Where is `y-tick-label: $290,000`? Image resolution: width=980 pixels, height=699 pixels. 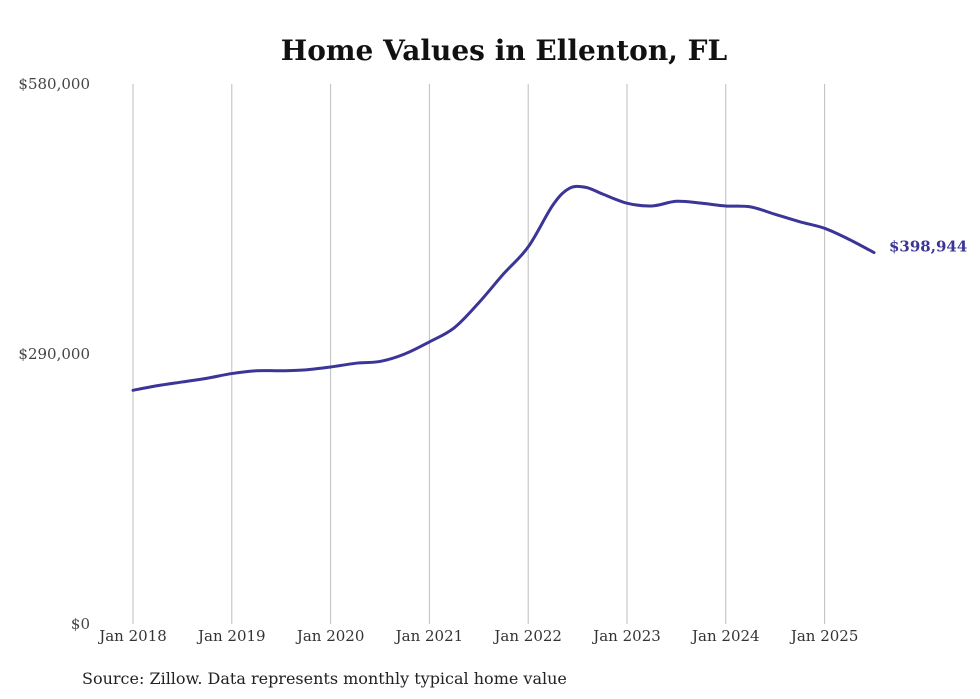
y-tick-label: $290,000 is located at coordinates (54, 354).